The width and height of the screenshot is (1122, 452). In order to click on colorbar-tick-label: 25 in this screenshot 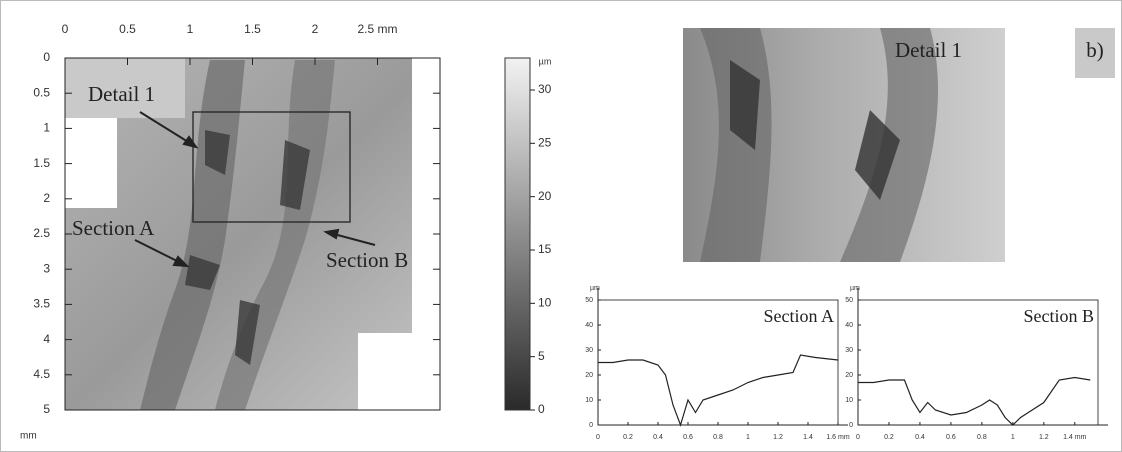, I will do `click(545, 143)`.